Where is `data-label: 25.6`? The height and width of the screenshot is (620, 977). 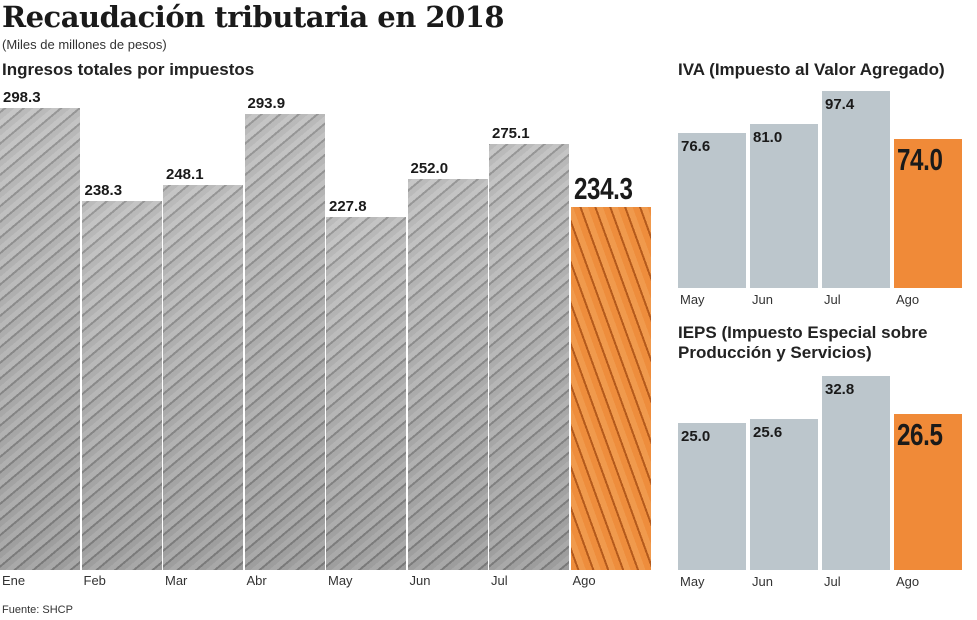 data-label: 25.6 is located at coordinates (768, 432).